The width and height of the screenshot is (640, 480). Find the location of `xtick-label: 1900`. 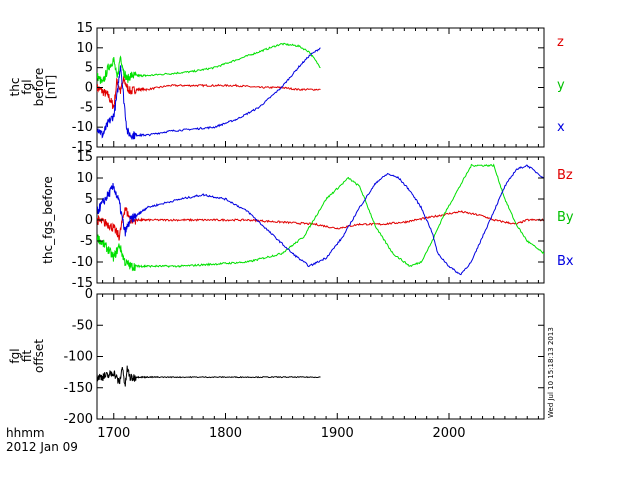

xtick-label: 1900 is located at coordinates (337, 433).